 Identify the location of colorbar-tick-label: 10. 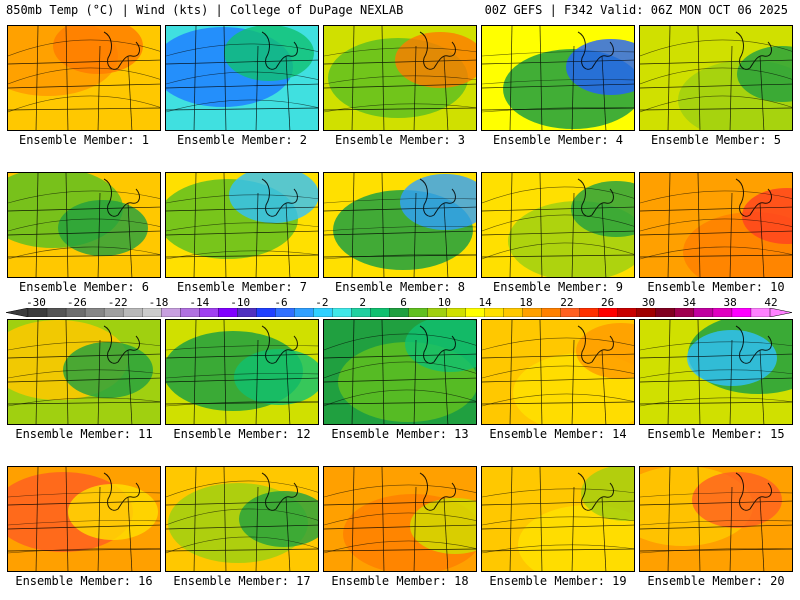
(444, 302).